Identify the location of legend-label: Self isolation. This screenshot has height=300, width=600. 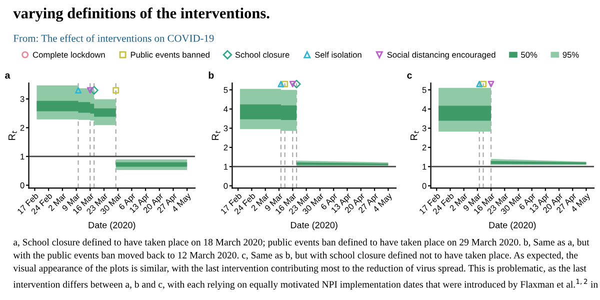
(338, 55).